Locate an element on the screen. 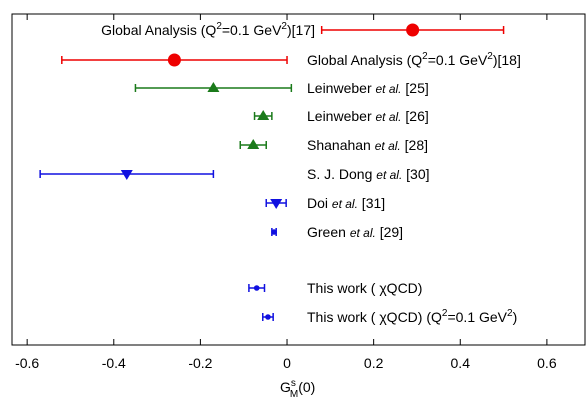 This screenshot has height=407, width=586. label-segment: ) is located at coordinates (515, 317).